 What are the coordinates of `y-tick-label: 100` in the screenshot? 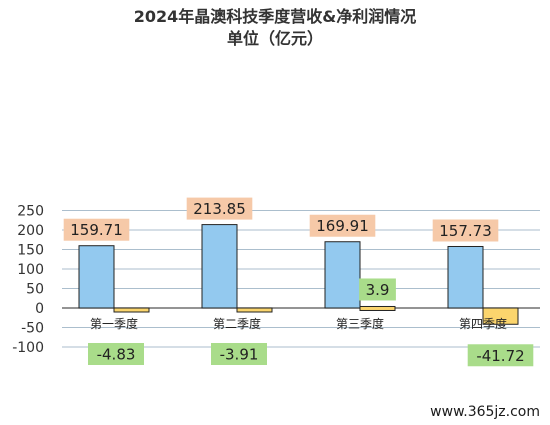 It's located at (30, 270).